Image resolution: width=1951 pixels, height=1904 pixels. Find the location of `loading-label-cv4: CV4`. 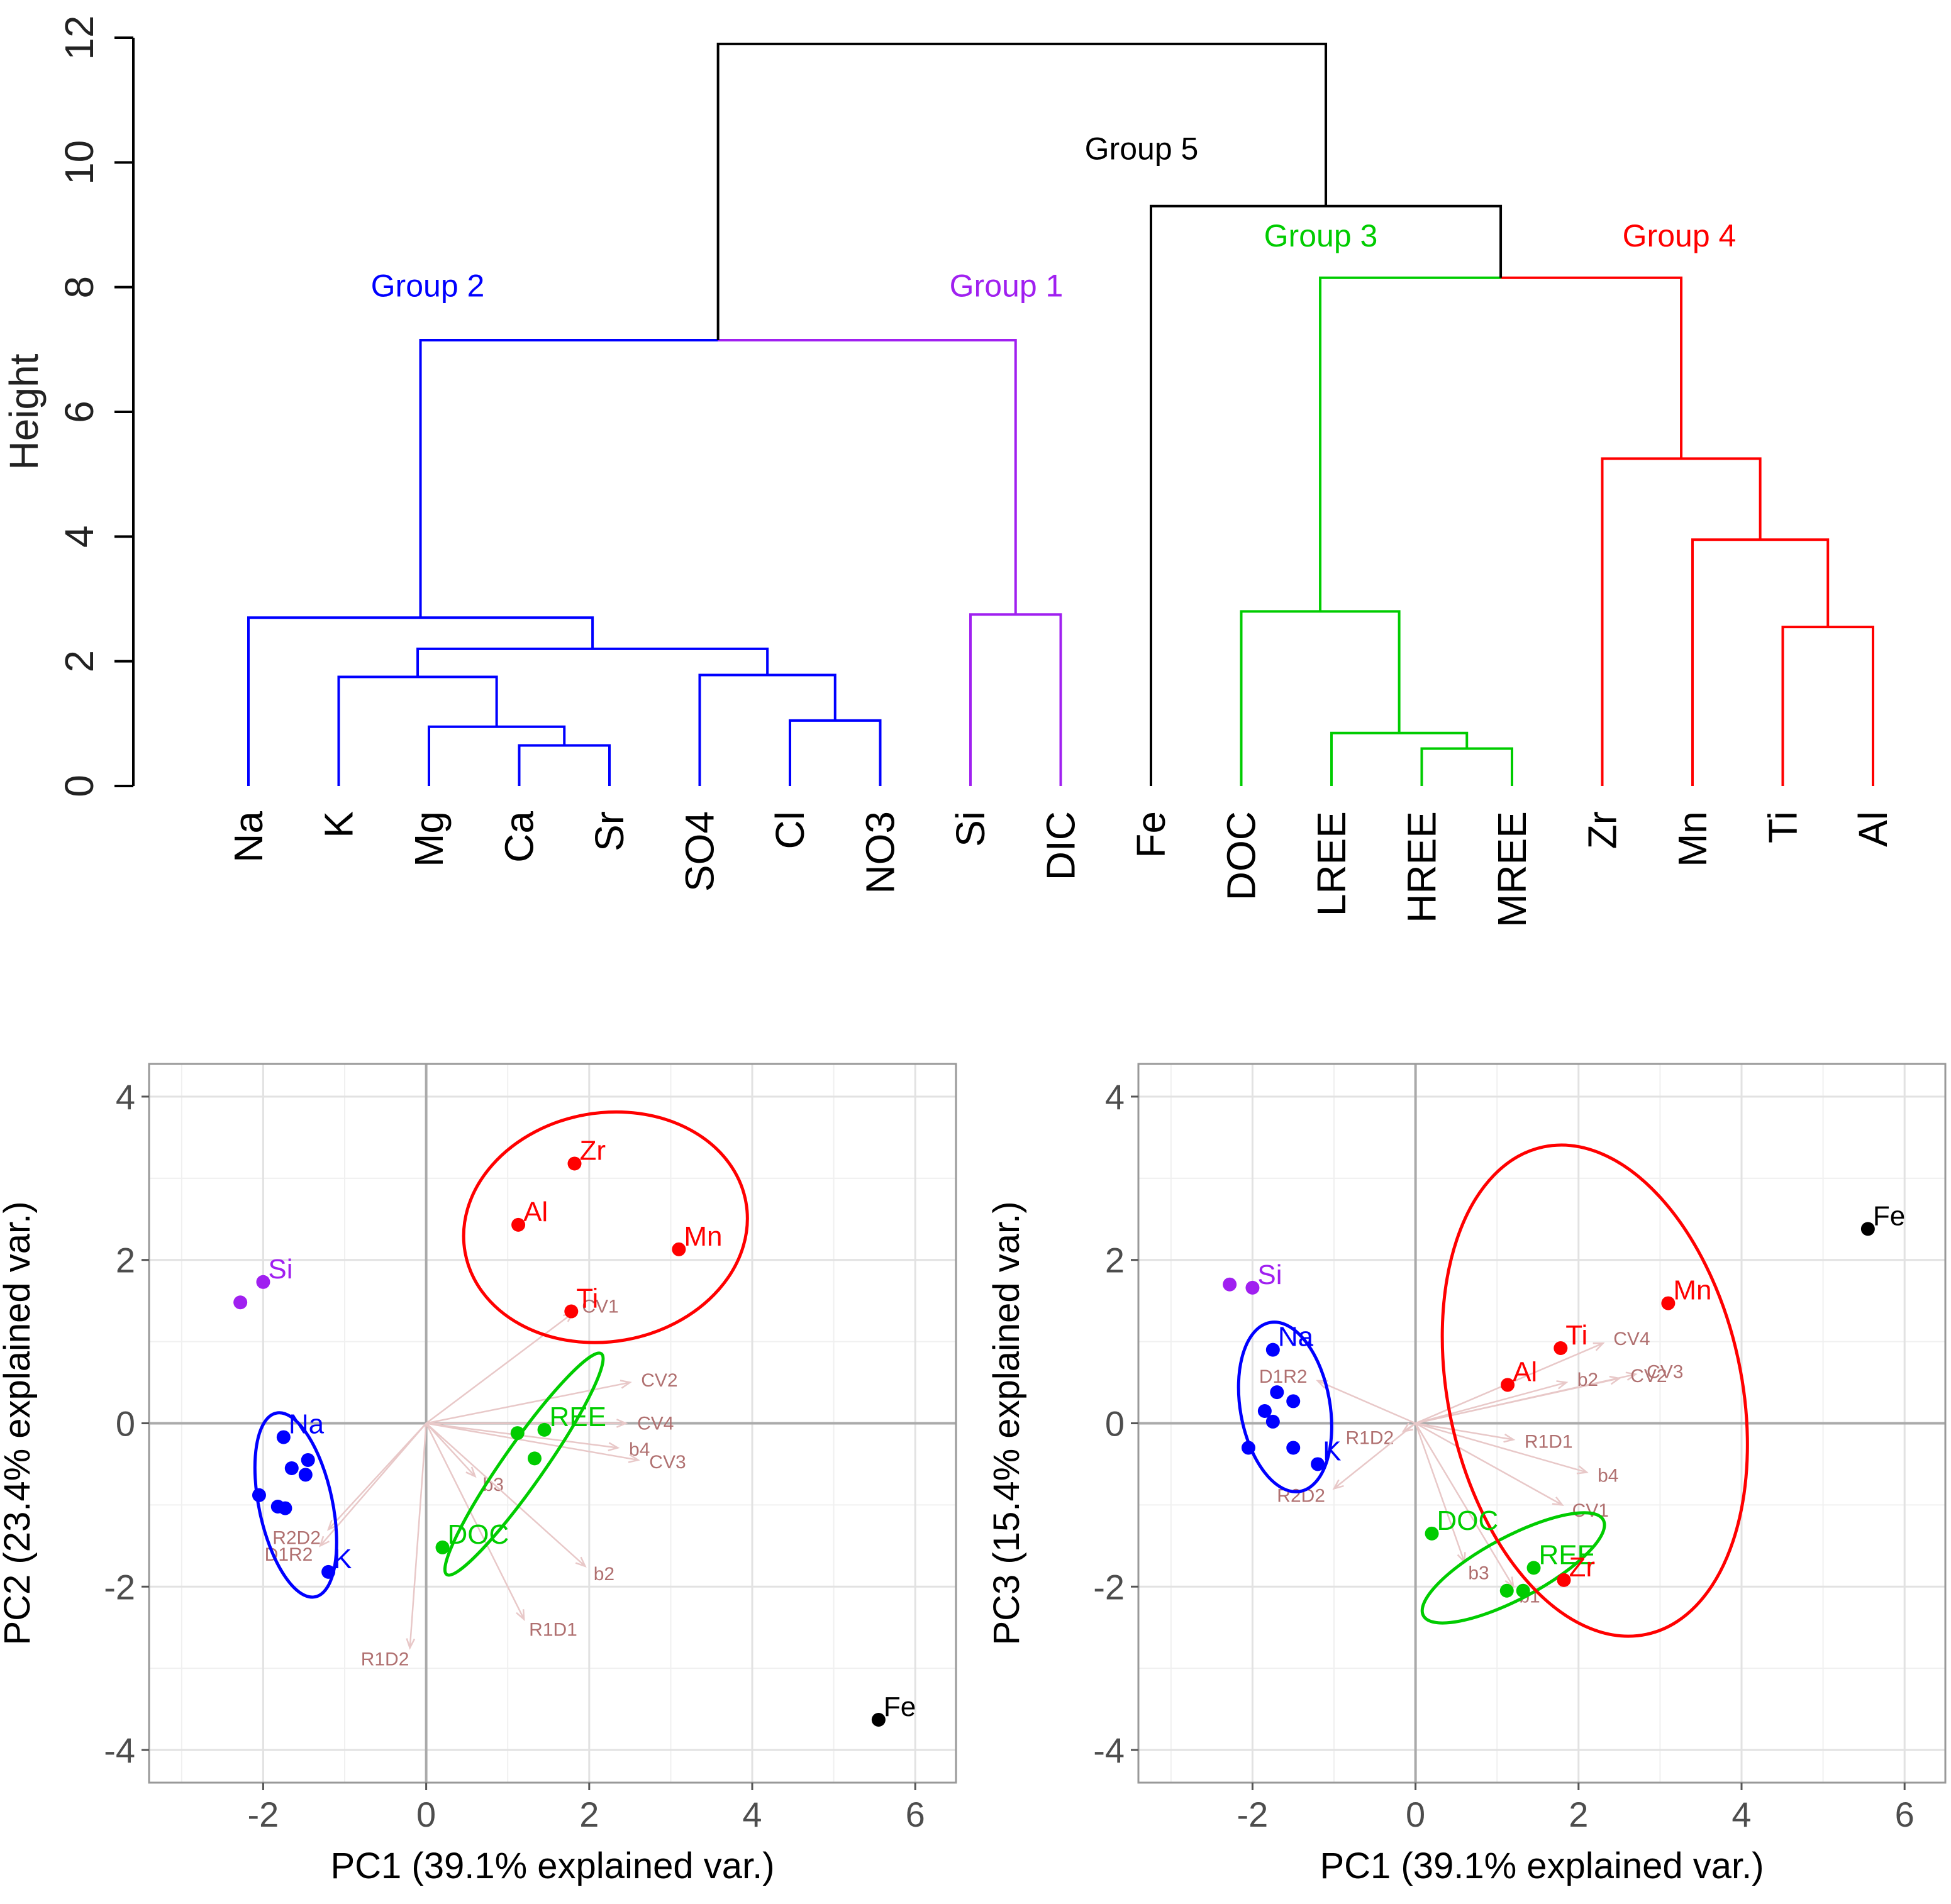

loading-label-cv4: CV4 is located at coordinates (655, 1424).